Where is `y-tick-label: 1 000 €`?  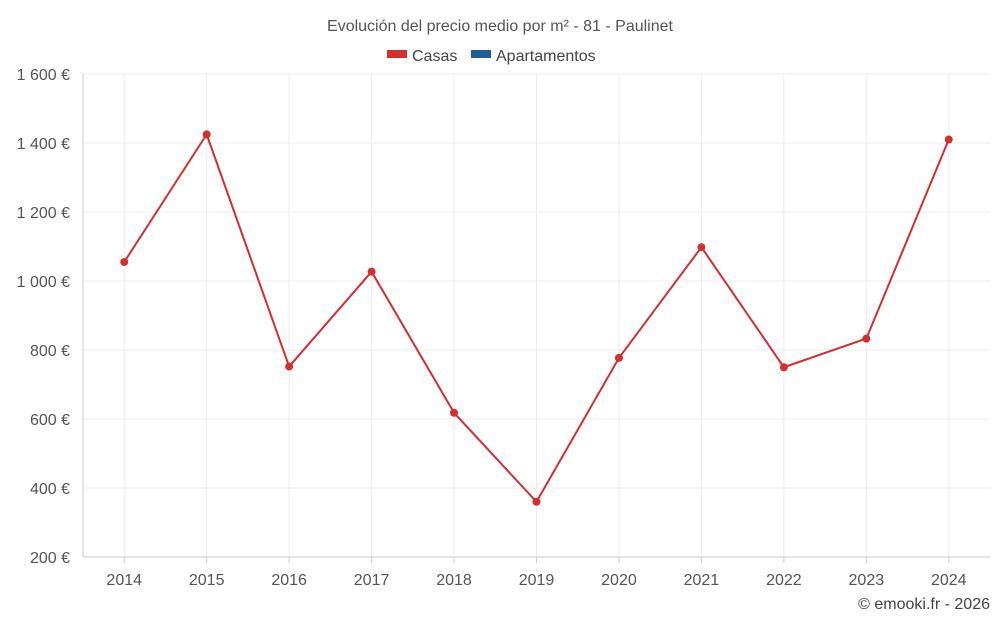
y-tick-label: 1 000 € is located at coordinates (43, 282).